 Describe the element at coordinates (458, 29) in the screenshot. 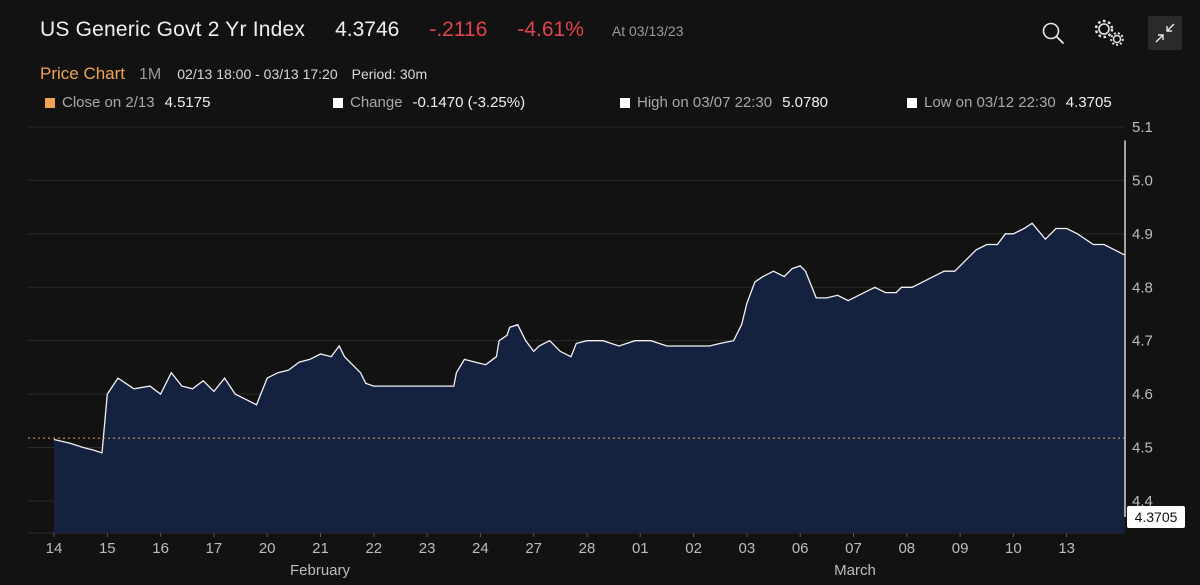

I see `net-change: -.2116` at that location.